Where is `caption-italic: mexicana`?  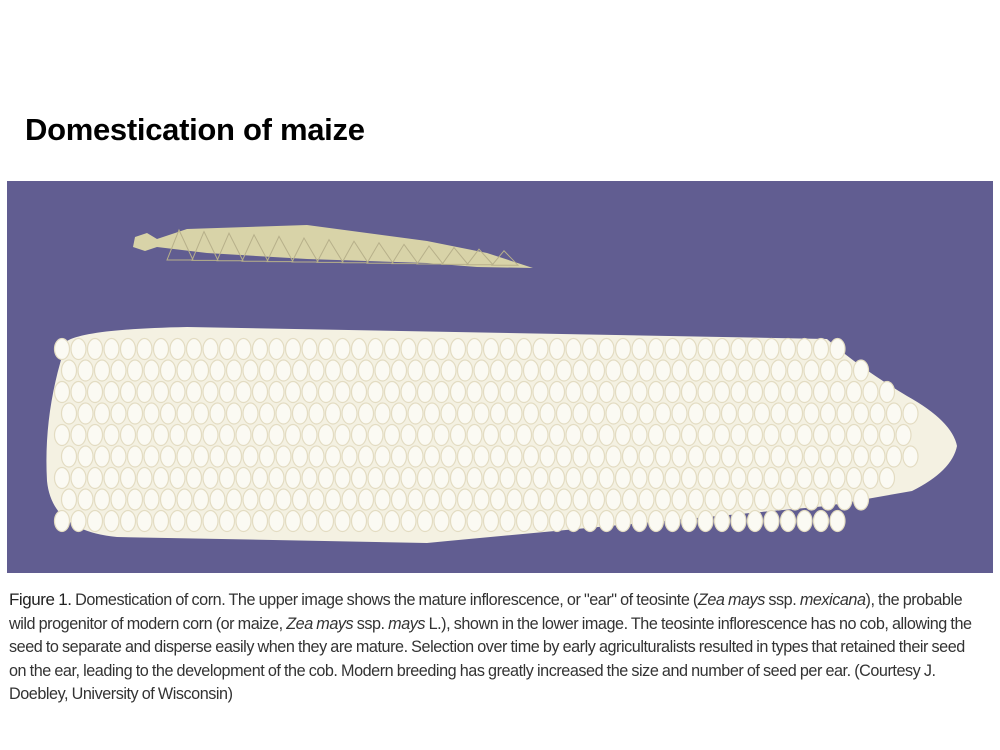
caption-italic: mexicana is located at coordinates (832, 600).